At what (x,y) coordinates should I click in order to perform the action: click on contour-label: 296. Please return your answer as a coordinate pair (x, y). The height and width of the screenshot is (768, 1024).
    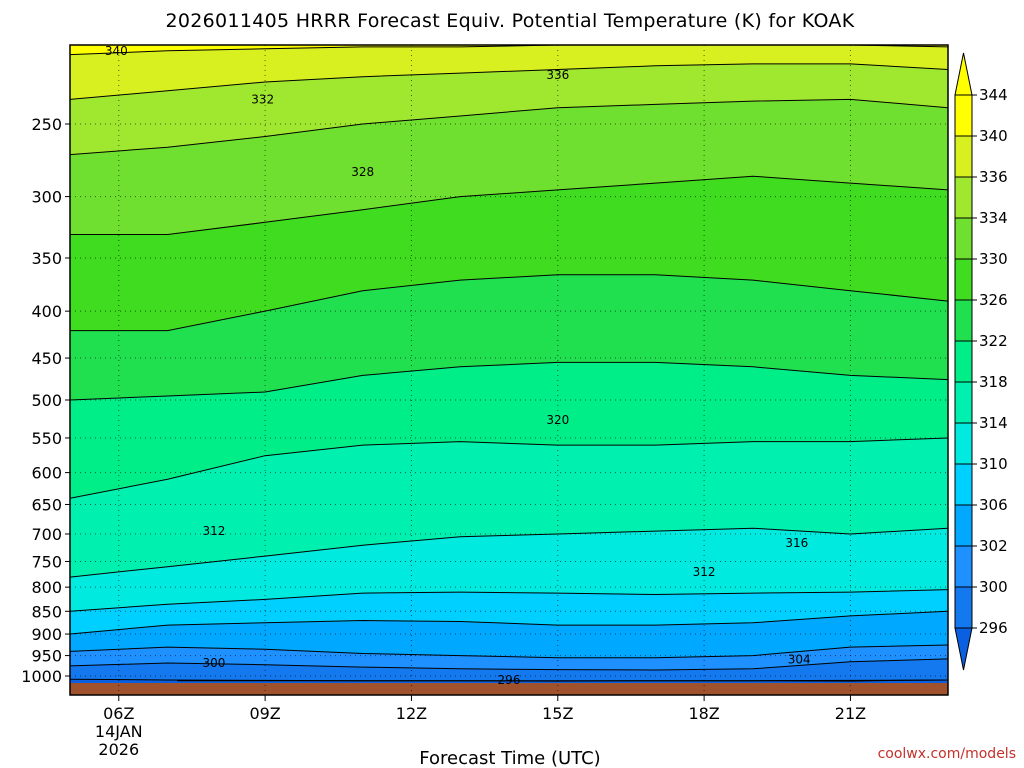
    Looking at the image, I should click on (509, 680).